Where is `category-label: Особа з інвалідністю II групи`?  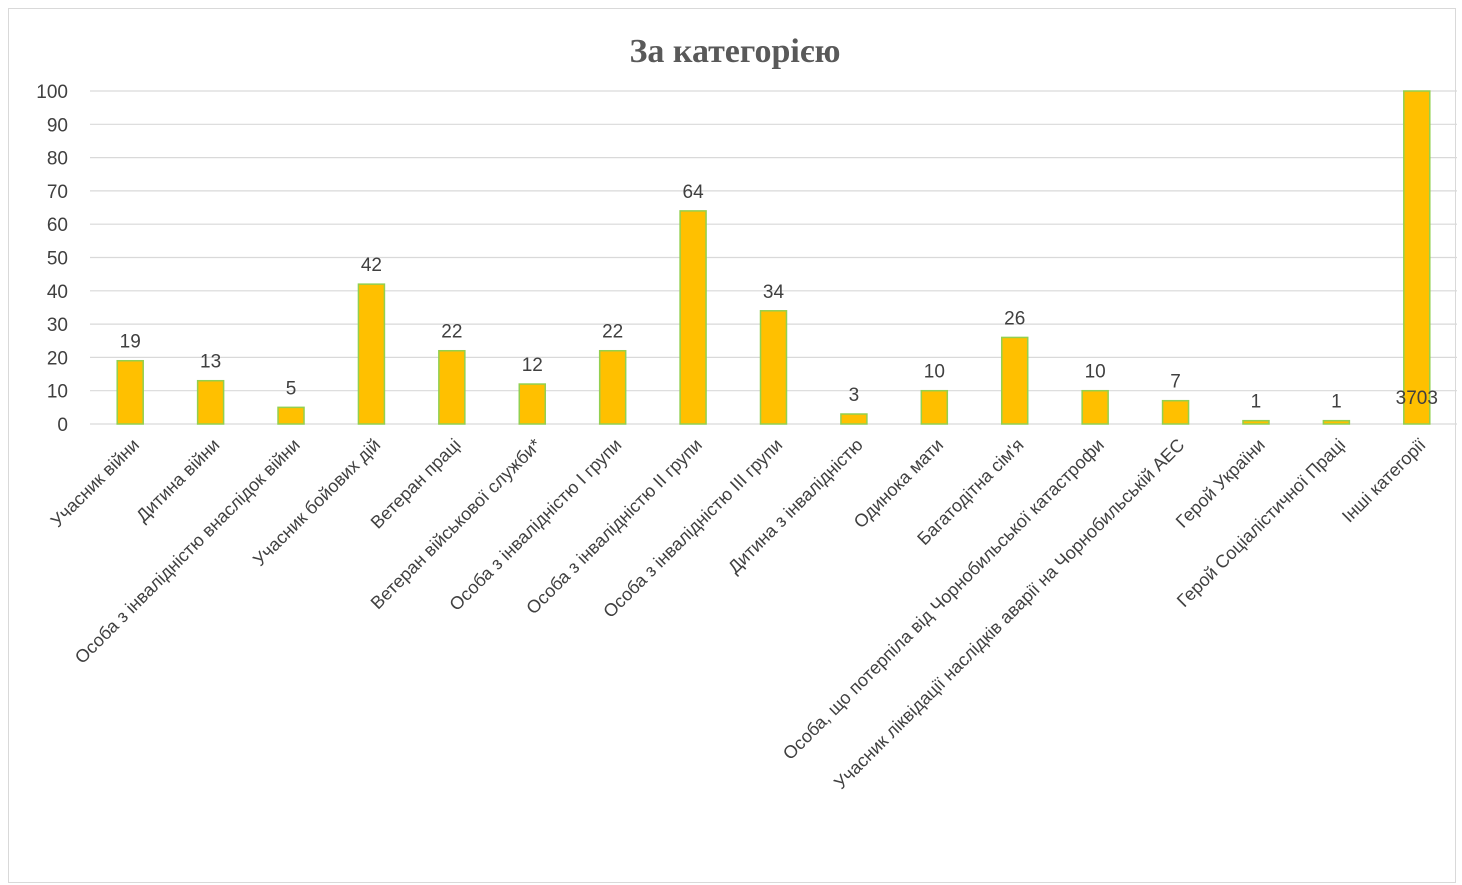
category-label: Особа з інвалідністю II групи is located at coordinates (614, 527).